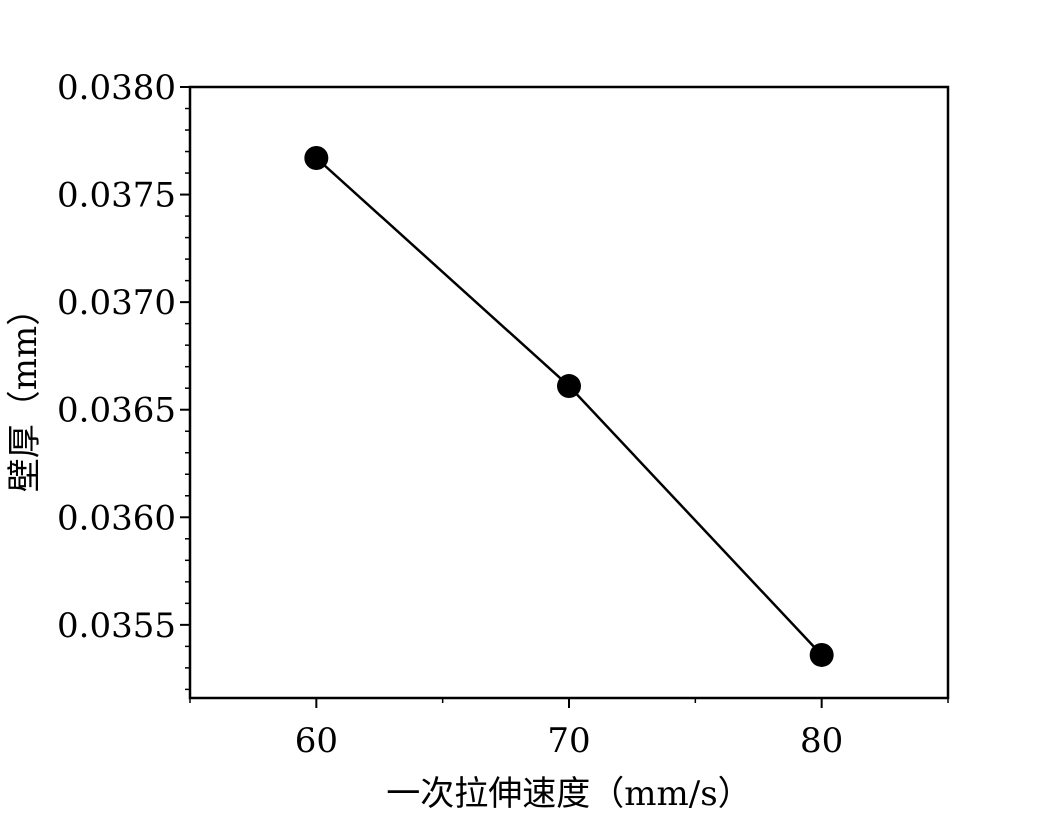  I want to click on y-tick-label: 0.0380, so click(116, 88).